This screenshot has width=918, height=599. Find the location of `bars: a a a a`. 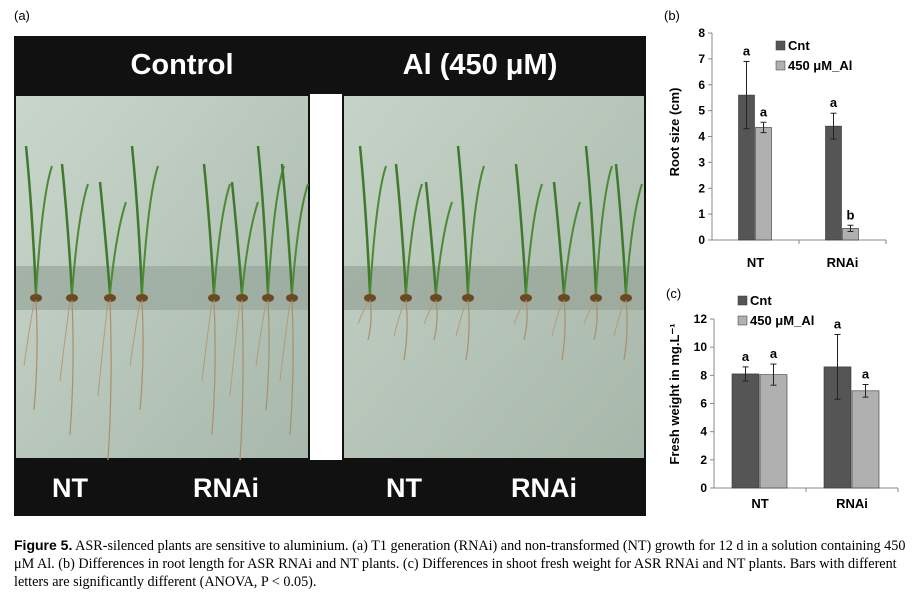

bars: a a a a is located at coordinates (805, 402).